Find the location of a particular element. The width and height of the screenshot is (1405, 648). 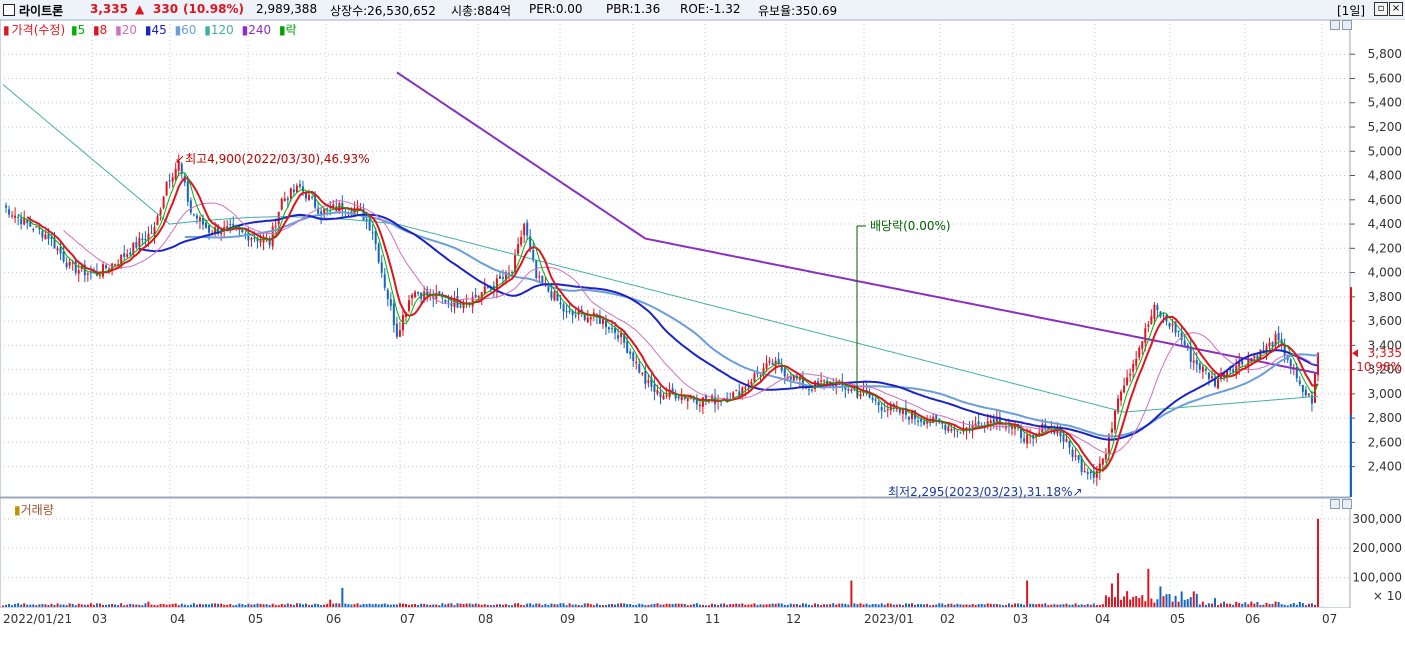

volume-panel-close-icon is located at coordinates (1347, 504).